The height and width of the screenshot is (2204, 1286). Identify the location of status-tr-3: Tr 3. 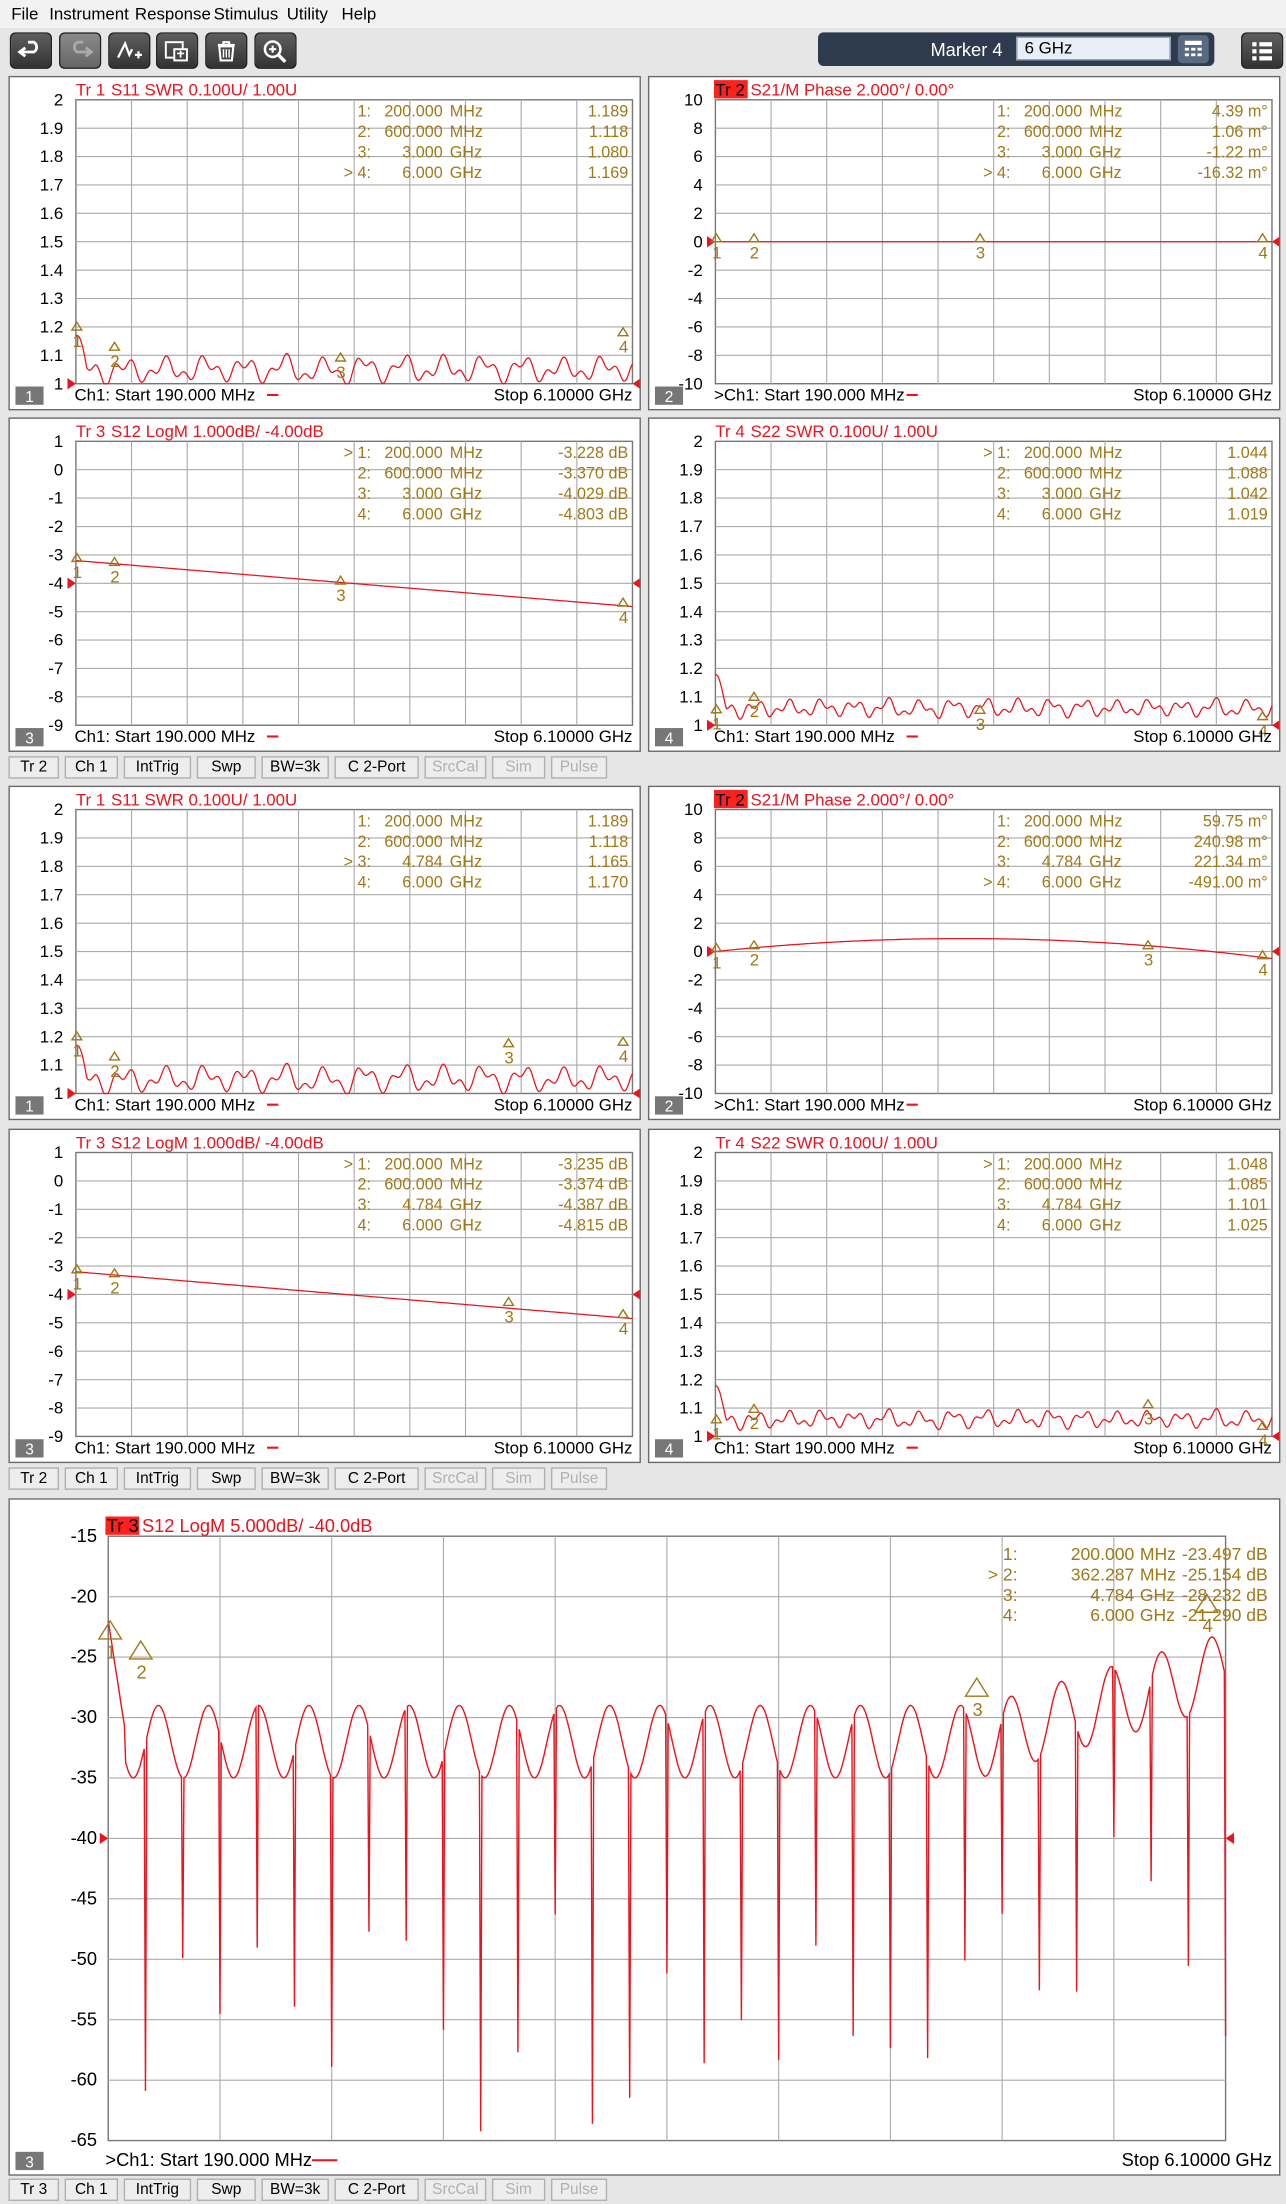
(34, 2190).